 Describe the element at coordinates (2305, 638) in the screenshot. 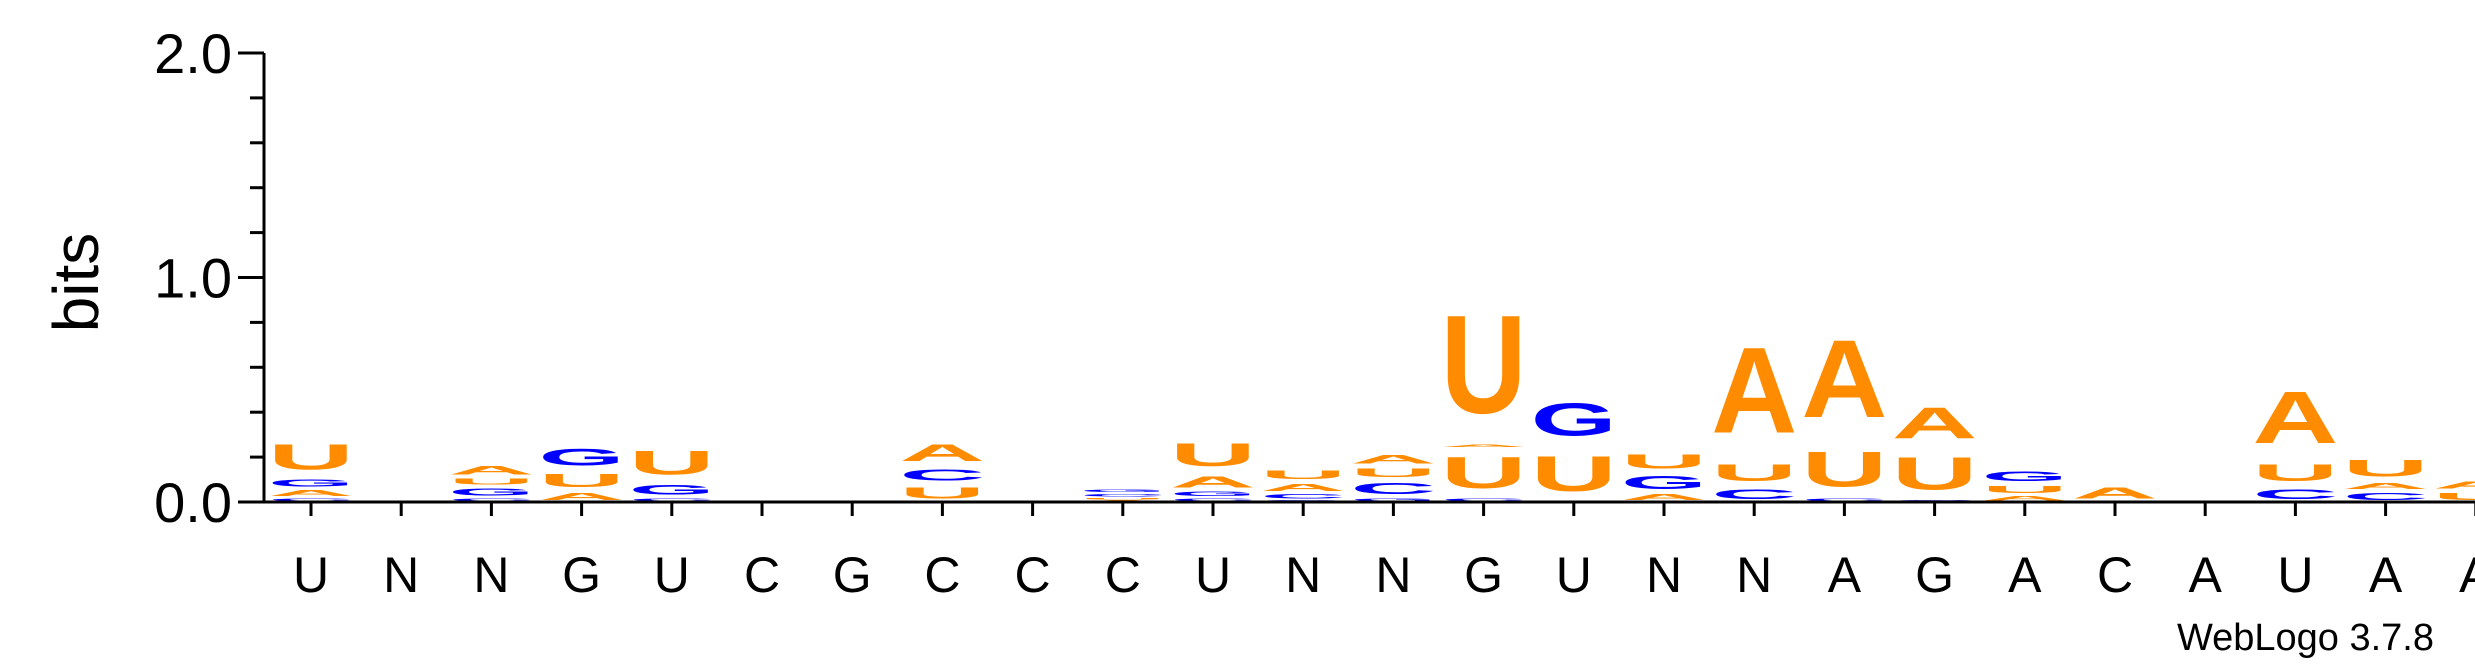

I see `weblogo-credit: WebLogo 3.7.8` at that location.